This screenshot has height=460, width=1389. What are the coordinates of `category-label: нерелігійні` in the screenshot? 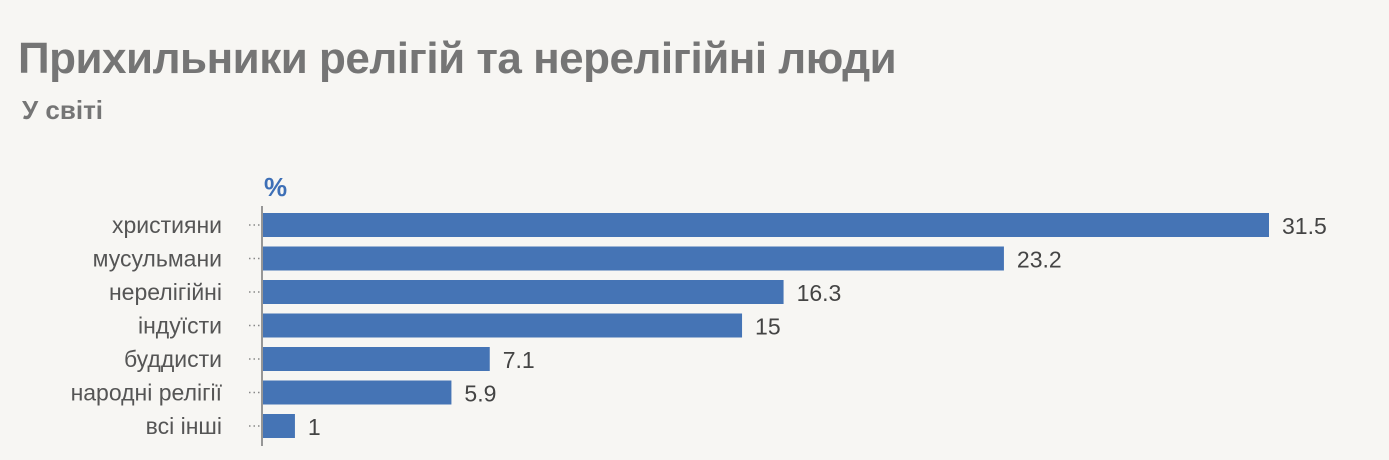 It's located at (165, 292).